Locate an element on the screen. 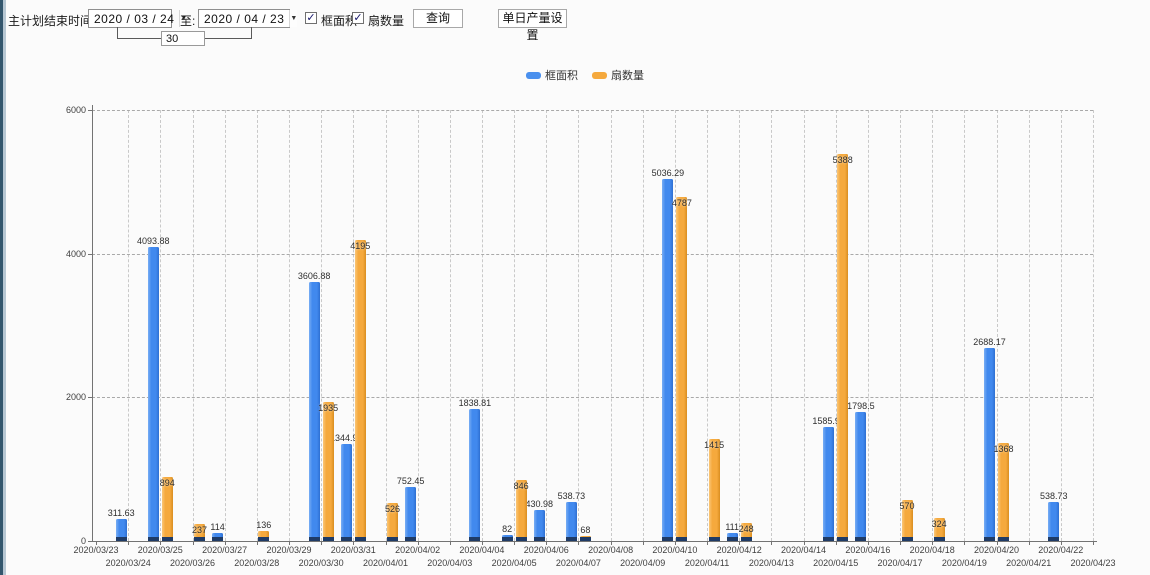 The width and height of the screenshot is (1150, 575). value-label: 3606.88 is located at coordinates (314, 275).